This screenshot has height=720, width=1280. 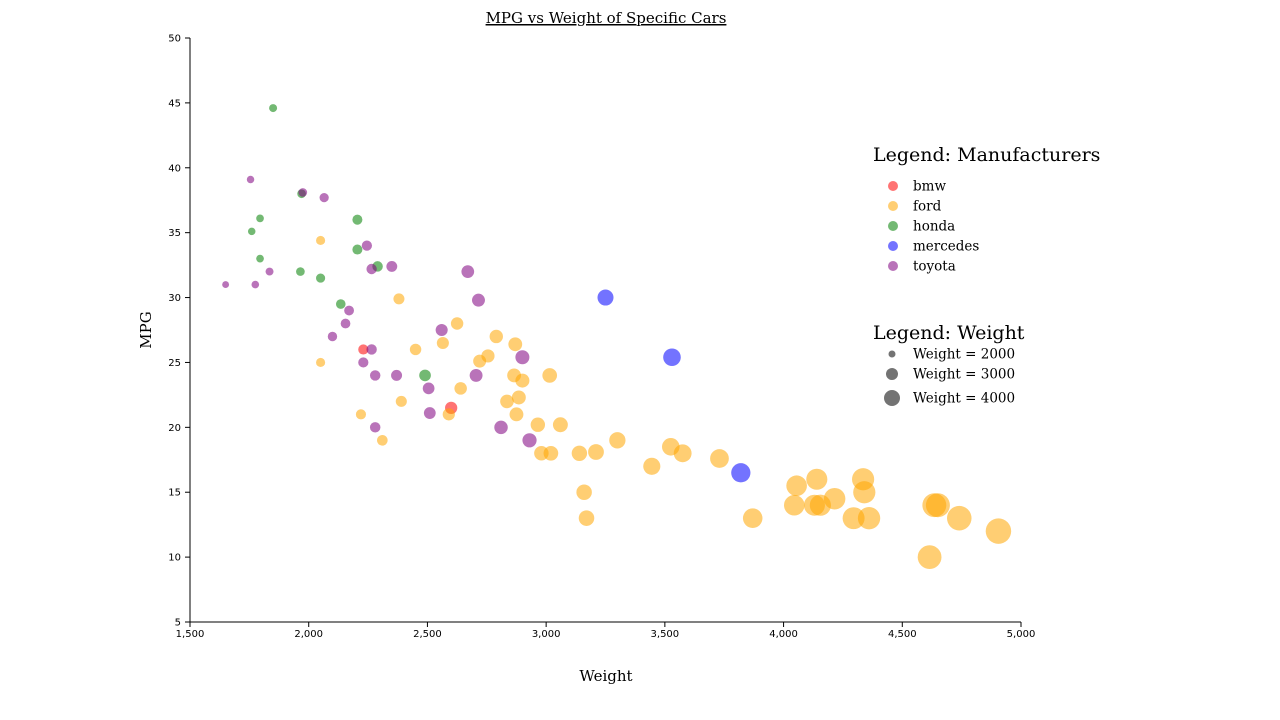 I want to click on y-tick-label: 40, so click(x=174, y=168).